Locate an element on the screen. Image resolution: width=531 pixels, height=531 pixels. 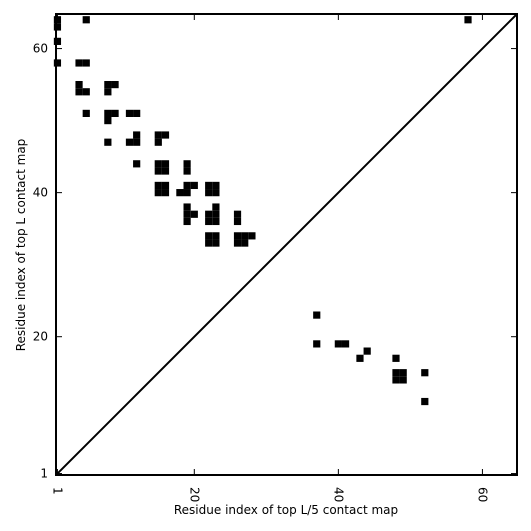
x-axis-title: Residue index of top L/5 contact map is located at coordinates (286, 510).